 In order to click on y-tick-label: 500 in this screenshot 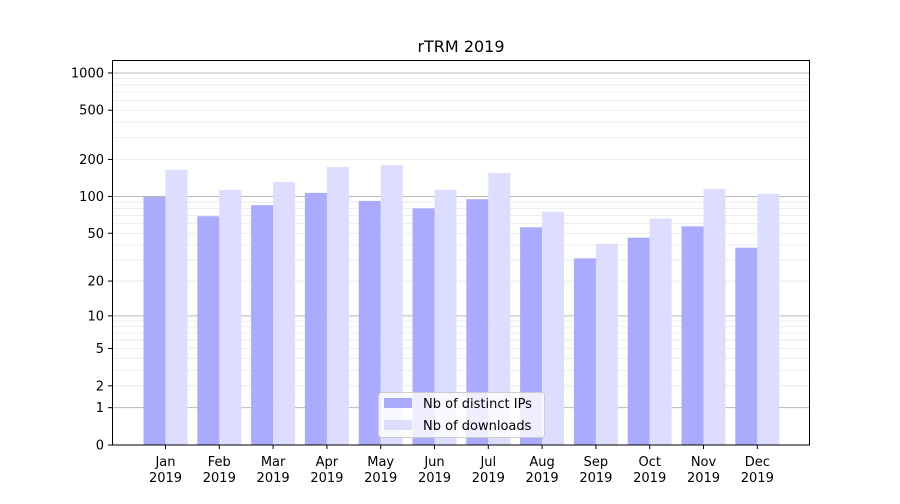, I will do `click(91, 111)`.